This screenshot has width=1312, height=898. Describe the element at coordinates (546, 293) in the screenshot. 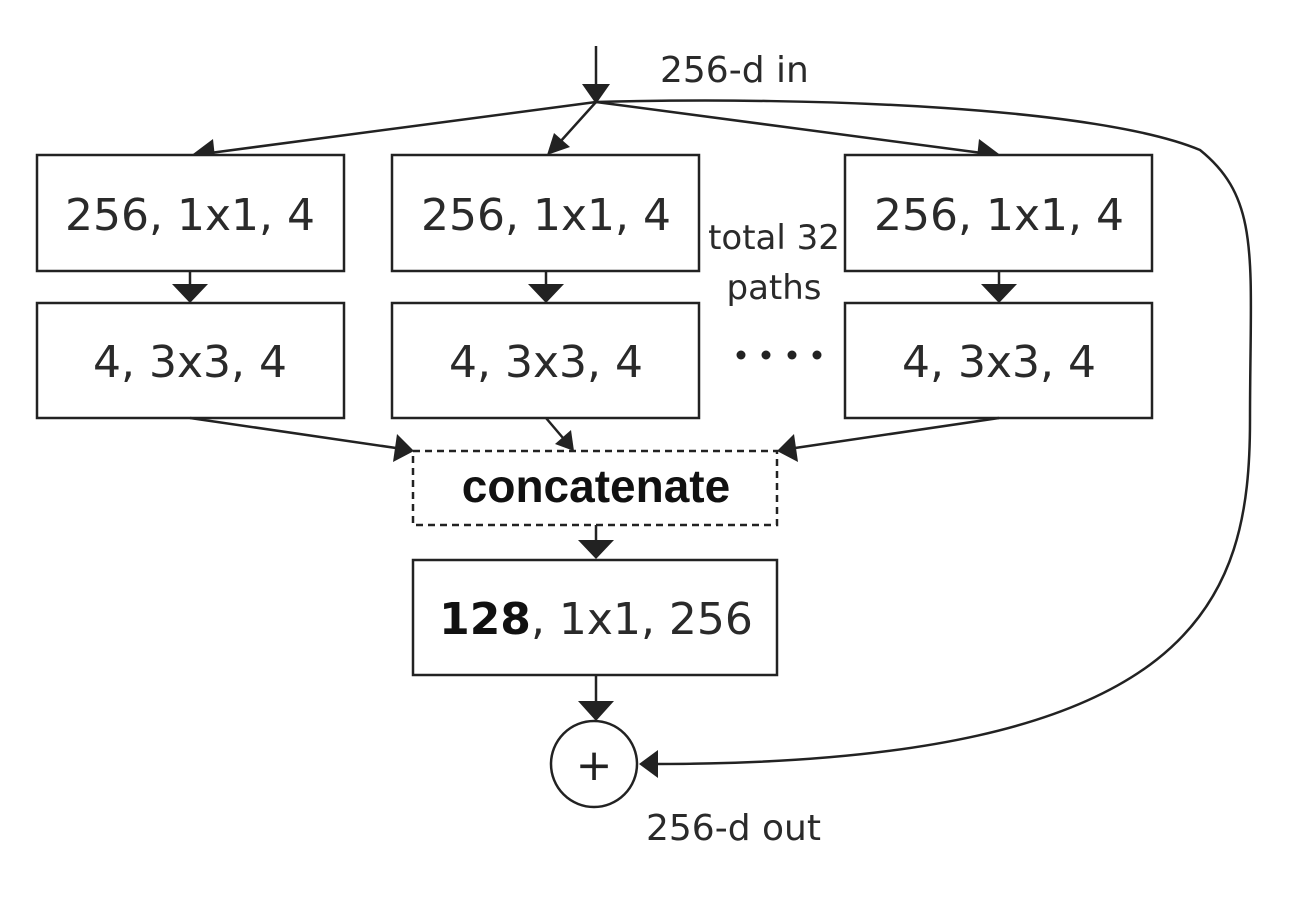

I see `path2-inner-arrowhead` at that location.